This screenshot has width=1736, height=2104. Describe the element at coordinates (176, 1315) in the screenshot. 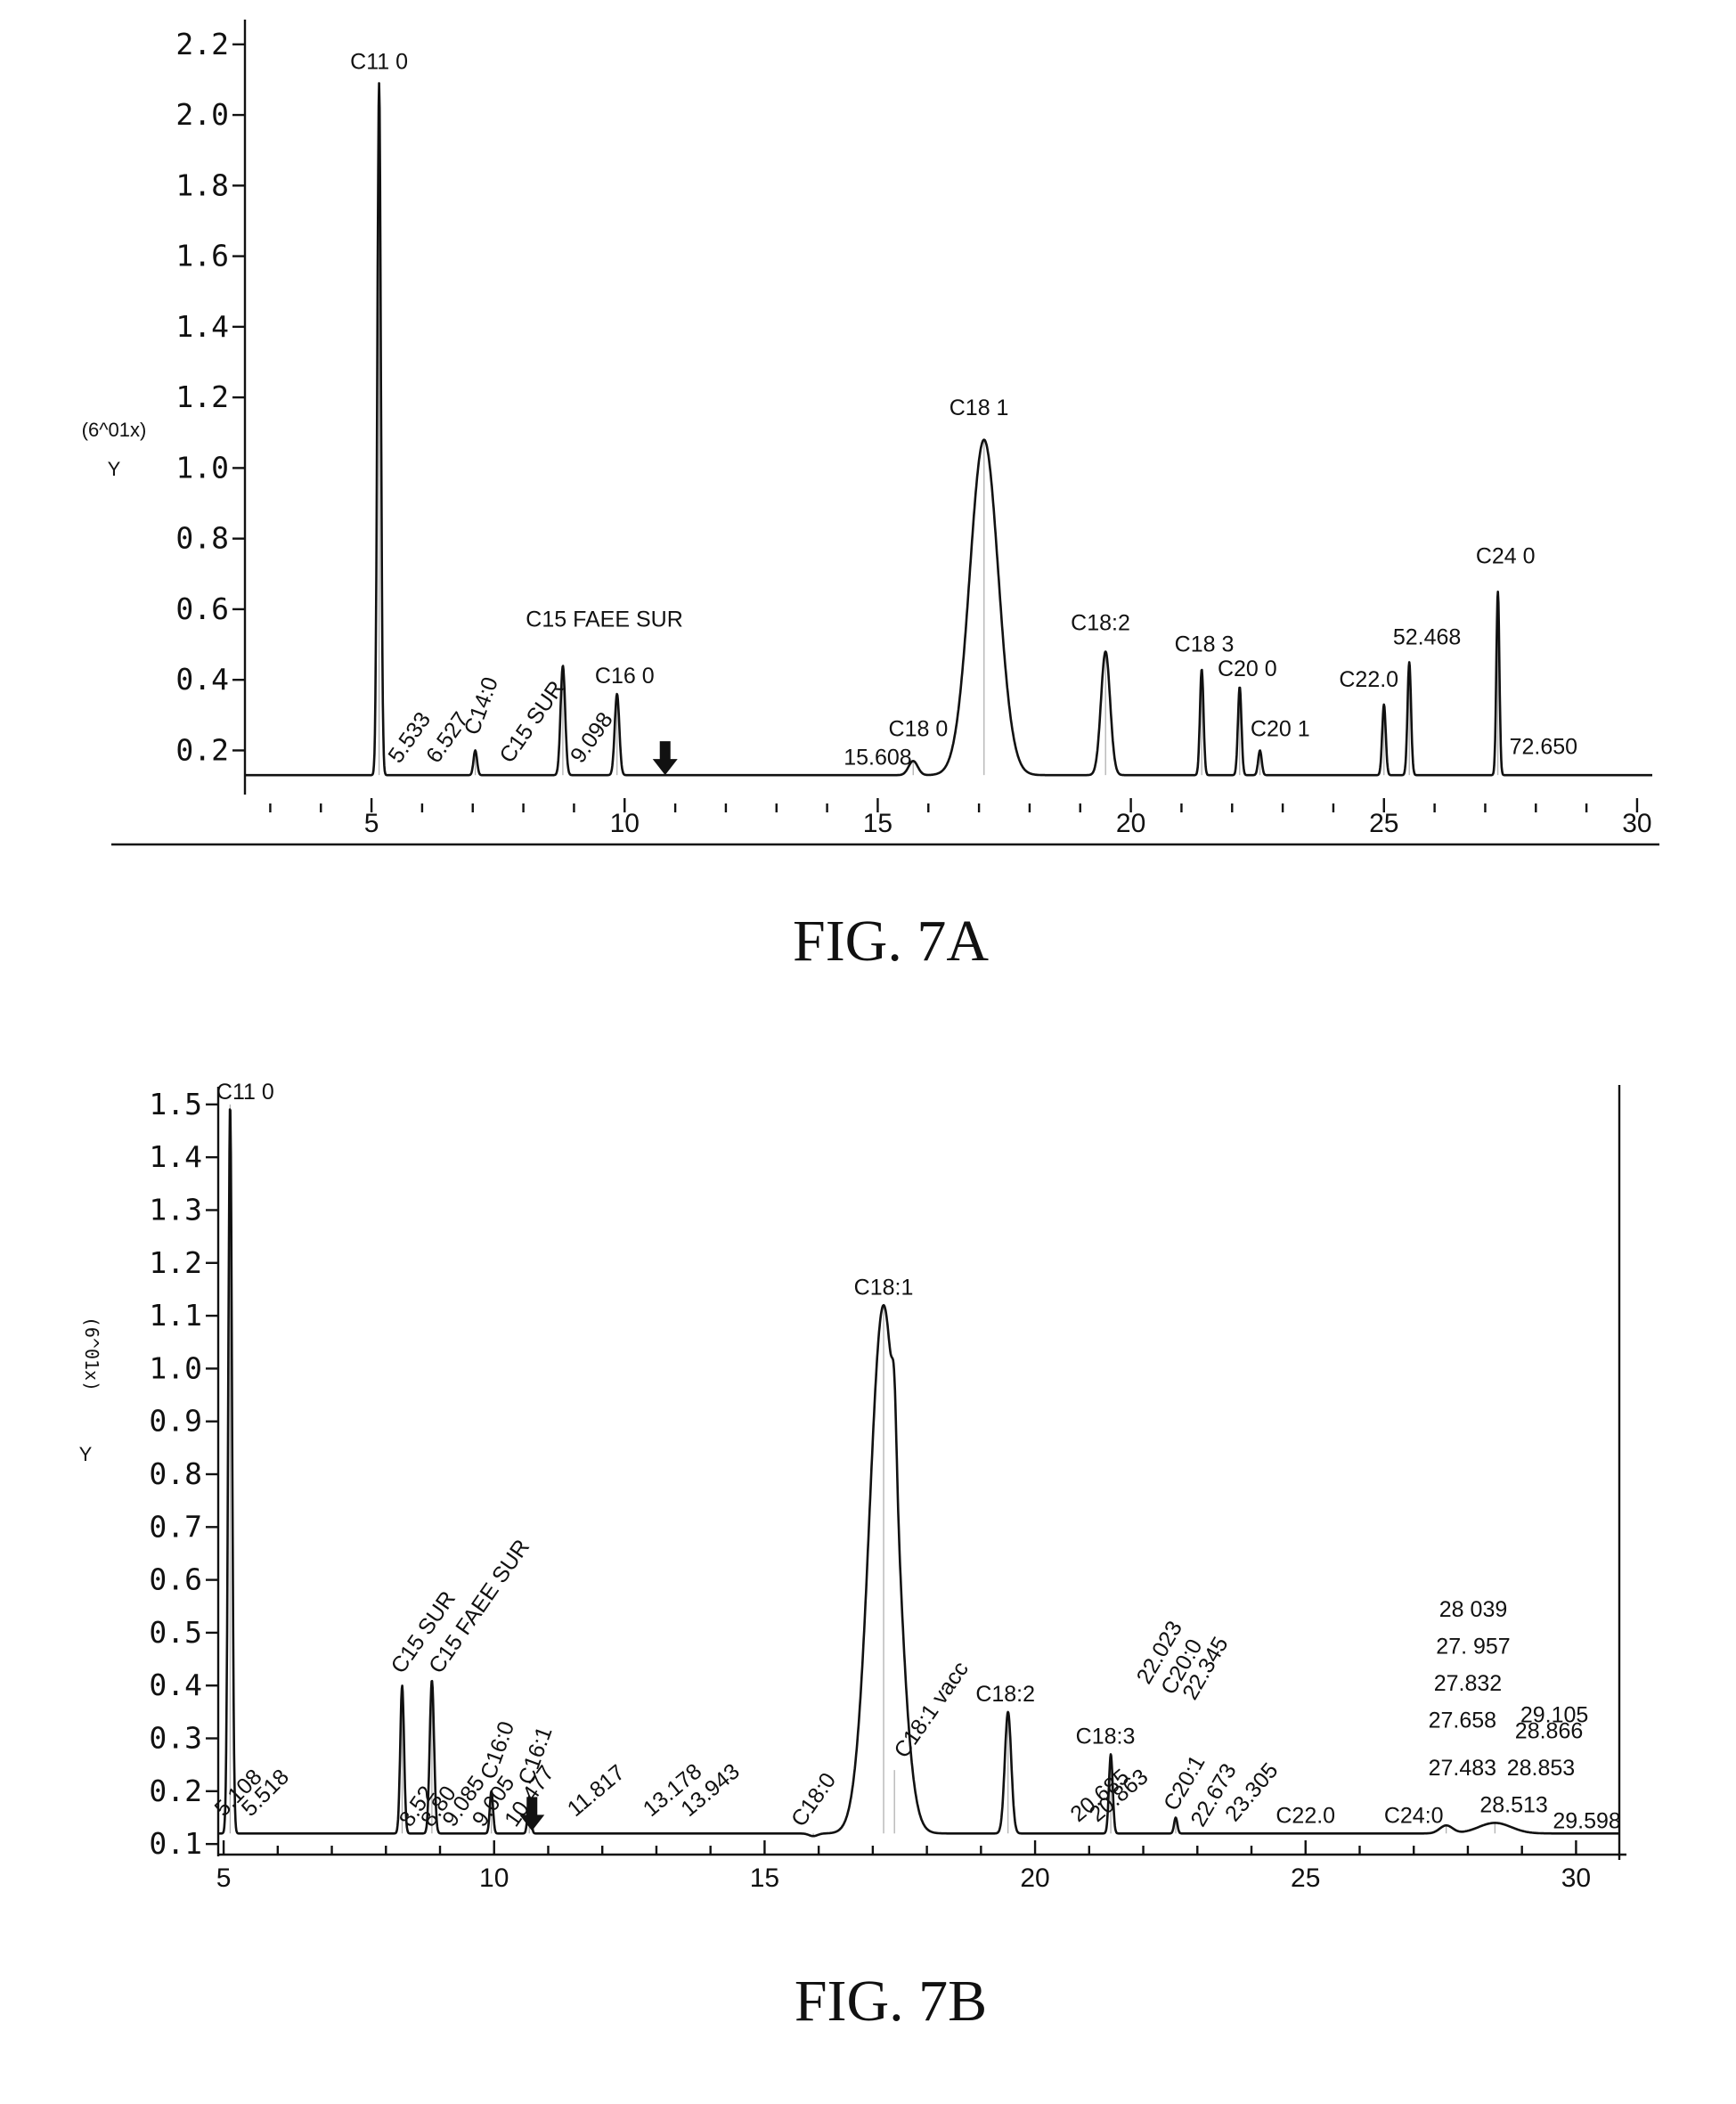

I see `y-tick-label: 1.1` at that location.